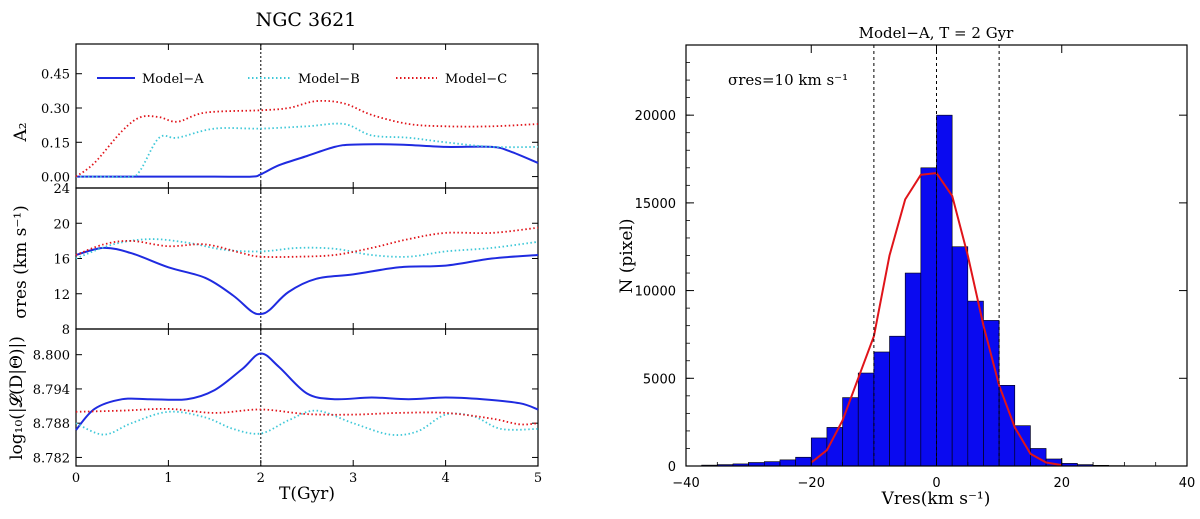 This screenshot has height=519, width=1200. I want to click on panel-a2-ticks: 0.00 0.15 0.30 0.45, so click(290, 116).